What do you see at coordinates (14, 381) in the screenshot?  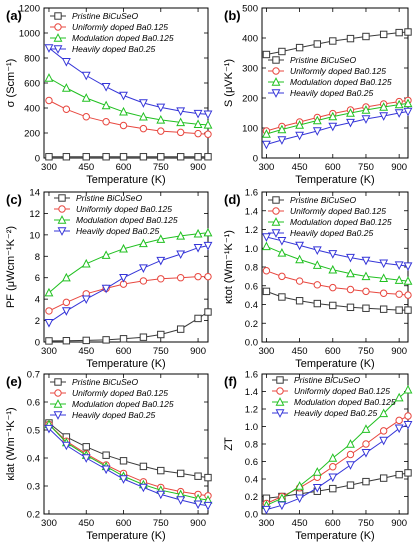 I see `panel-label: (e)` at bounding box center [14, 381].